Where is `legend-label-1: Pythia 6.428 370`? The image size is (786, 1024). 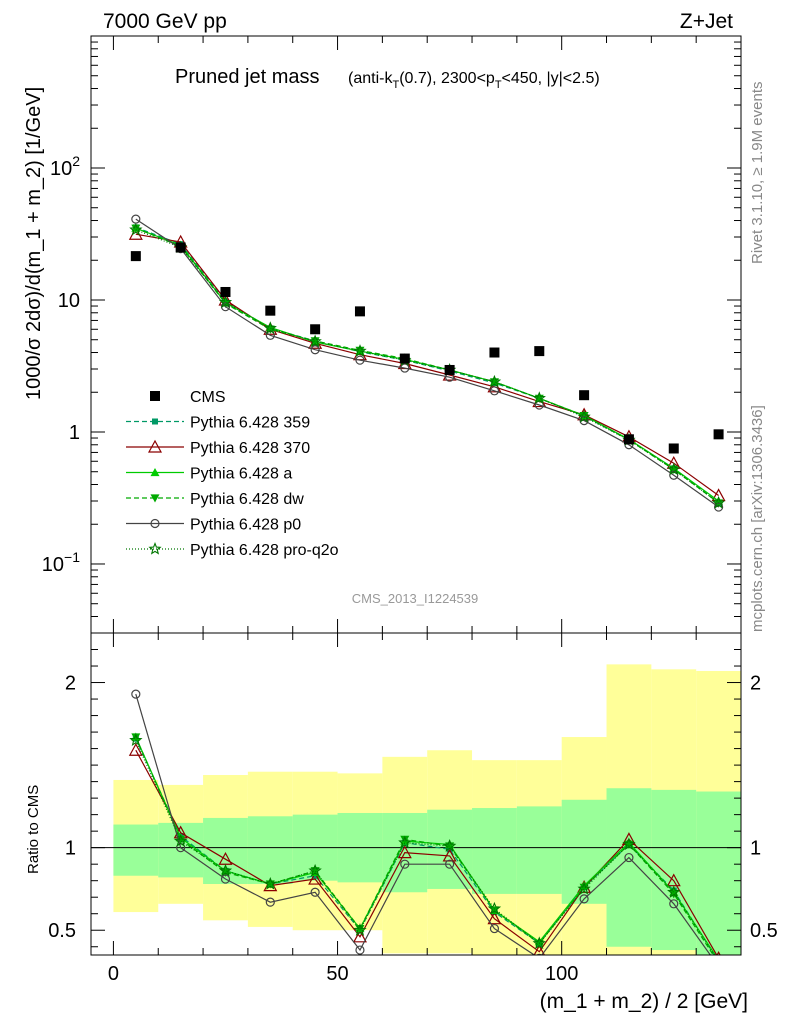
legend-label-1: Pythia 6.428 370 is located at coordinates (250, 448).